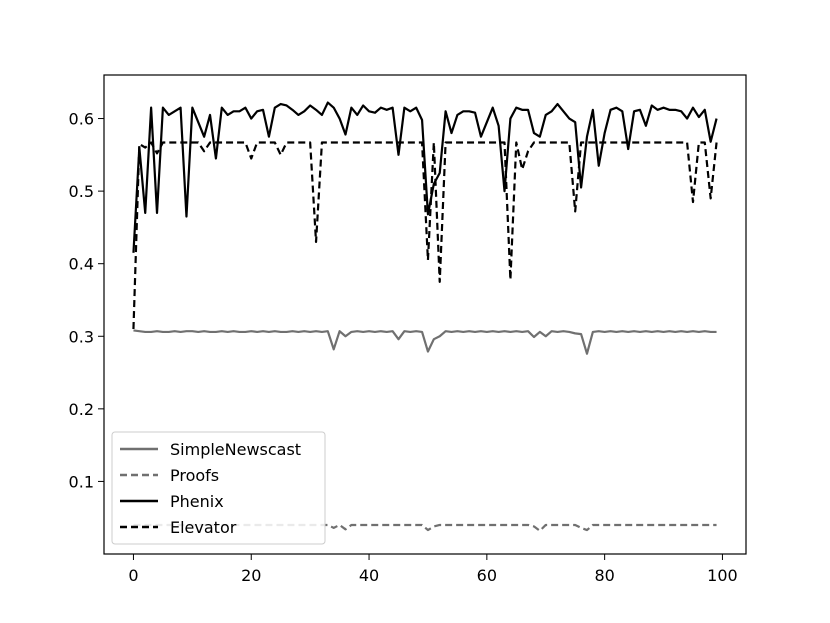  I want to click on x-tick-label: 40, so click(369, 575).